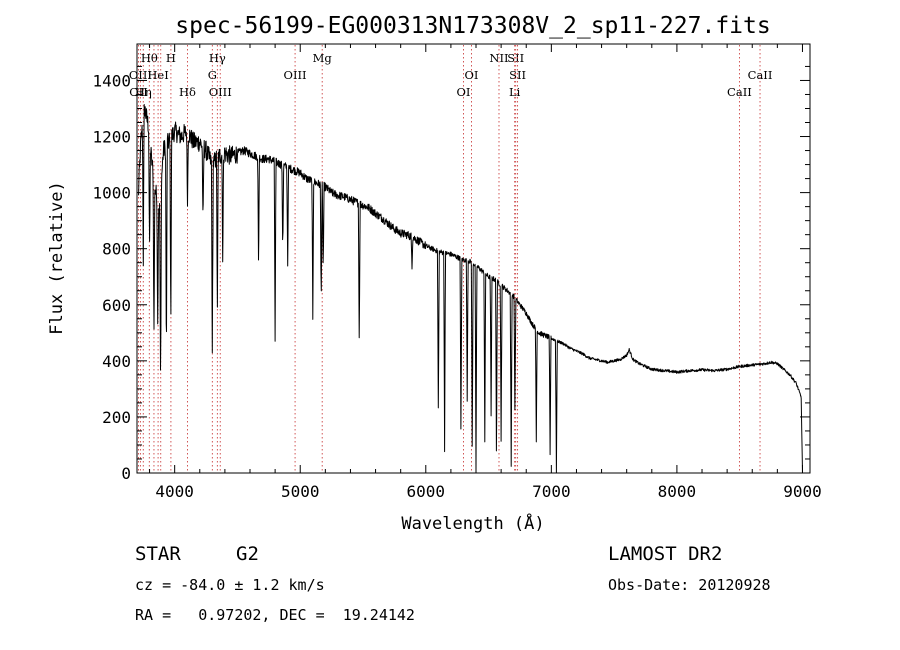 This screenshot has width=900, height=650. Describe the element at coordinates (57, 258) in the screenshot. I see `y-axis-label: Flux (relative)` at that location.